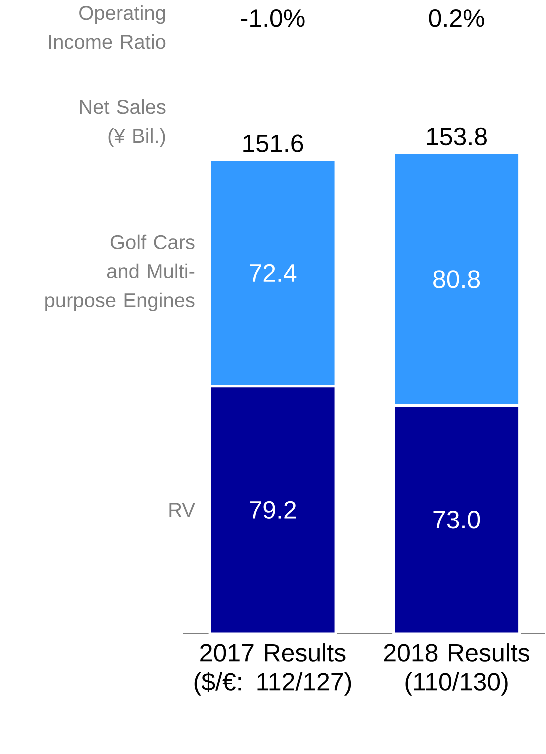  I want to click on text: Operating Income Ratio, so click(107, 28).